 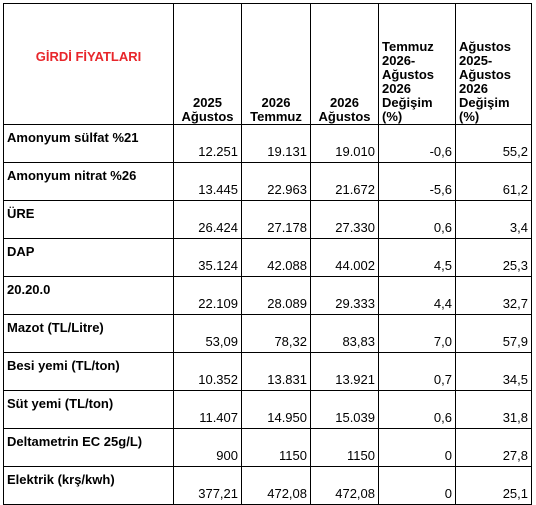 What do you see at coordinates (207, 181) in the screenshot?
I see `cell-value: 13.445` at bounding box center [207, 181].